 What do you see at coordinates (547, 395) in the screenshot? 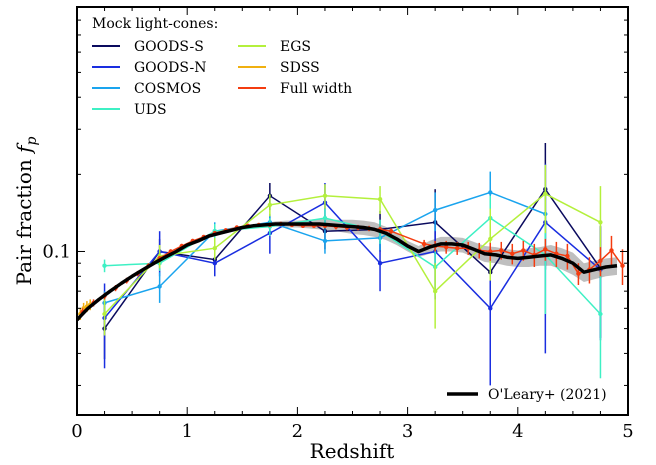
I see `legend-label-reference: O'Leary+ (2021)` at bounding box center [547, 395].